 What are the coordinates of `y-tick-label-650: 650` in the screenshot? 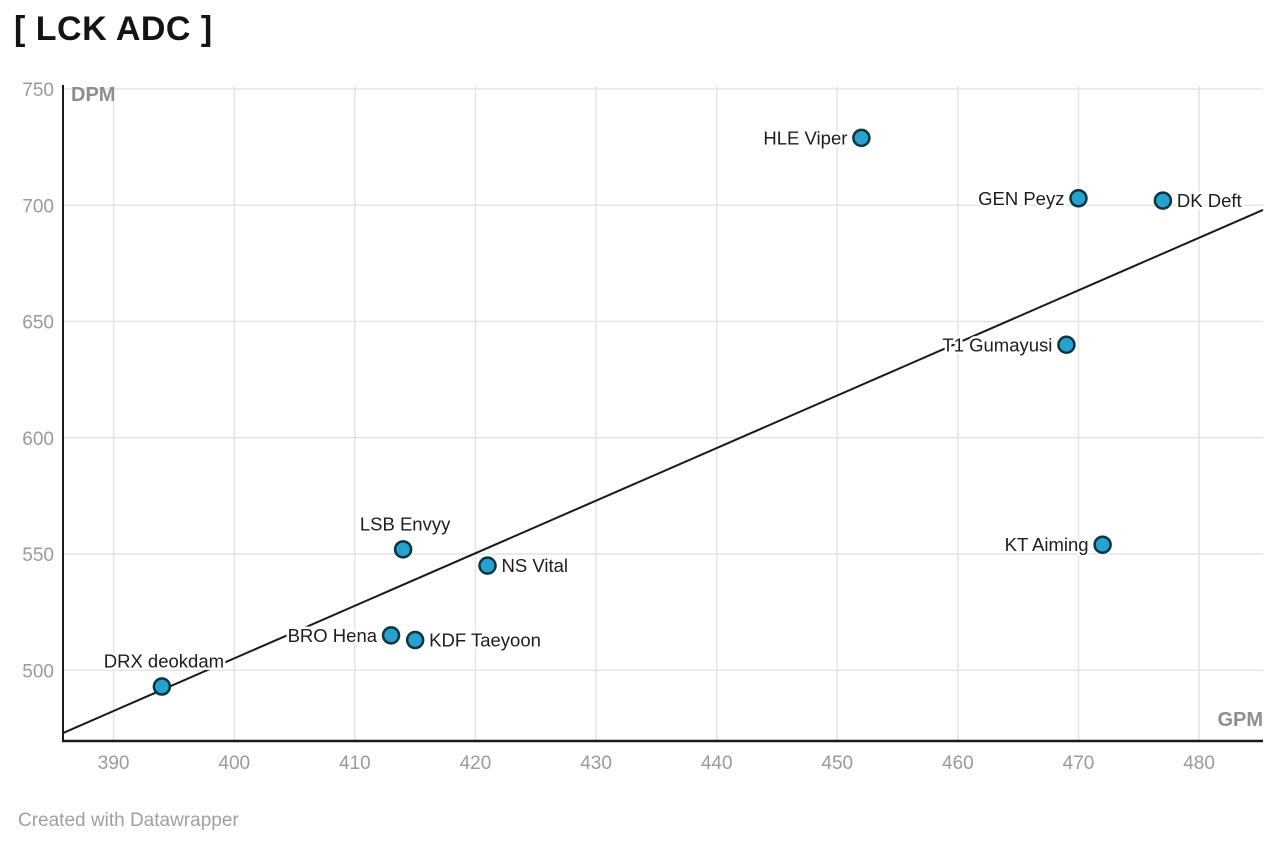 It's located at (38, 323).